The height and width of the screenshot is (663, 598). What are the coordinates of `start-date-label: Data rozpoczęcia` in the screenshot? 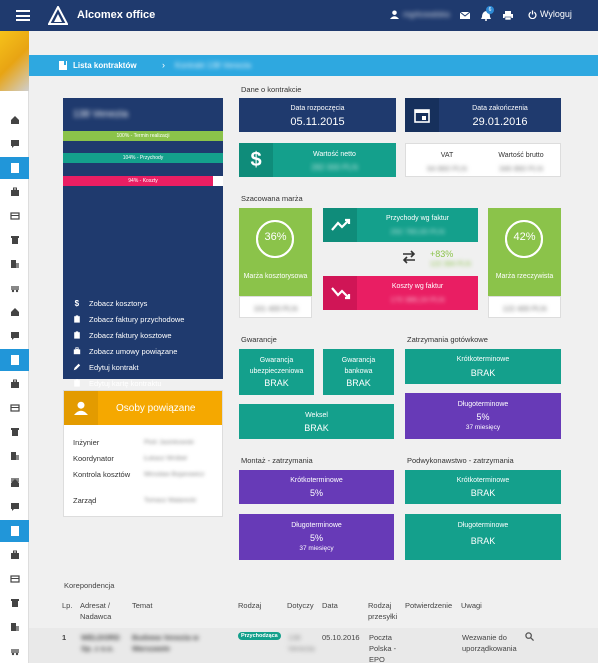 It's located at (317, 108).